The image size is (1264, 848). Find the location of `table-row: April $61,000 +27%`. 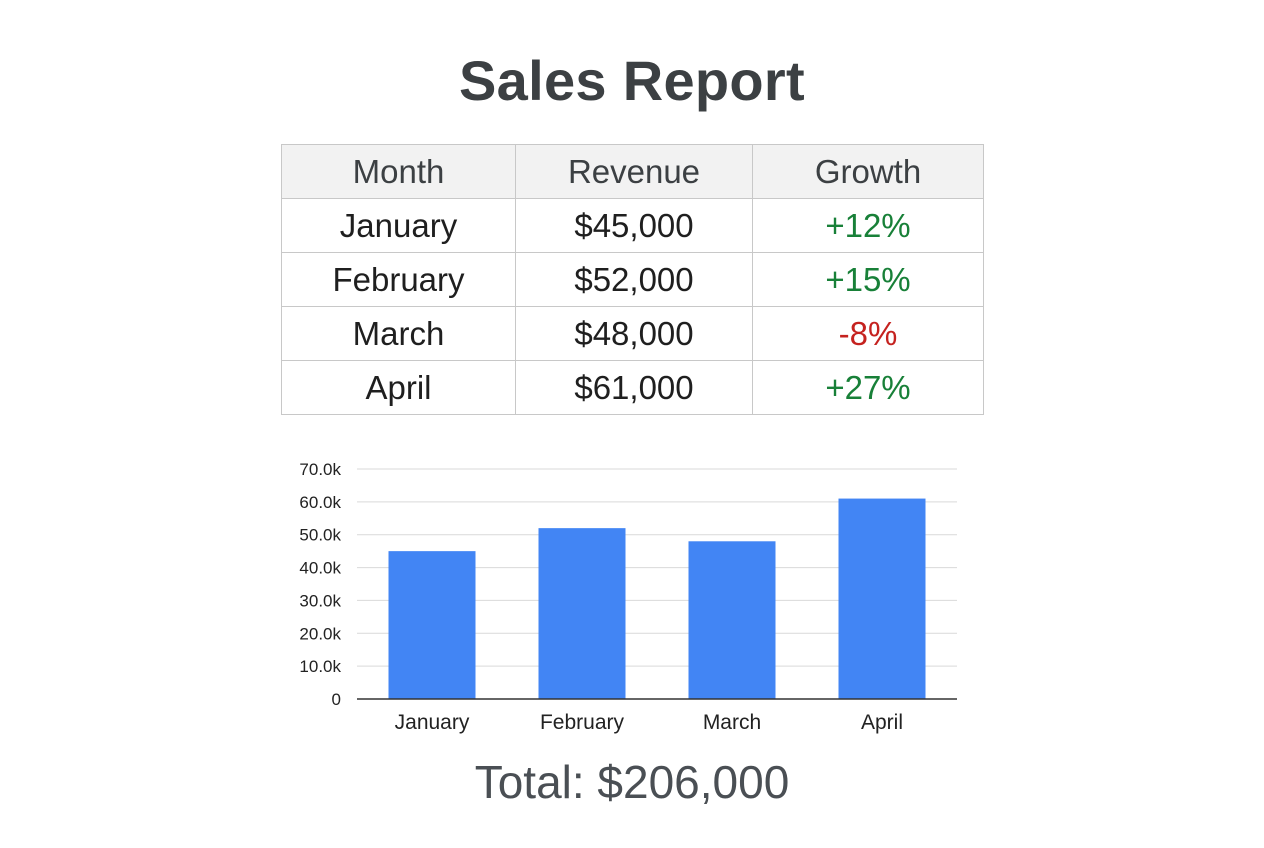

table-row: April $61,000 +27% is located at coordinates (632, 387).